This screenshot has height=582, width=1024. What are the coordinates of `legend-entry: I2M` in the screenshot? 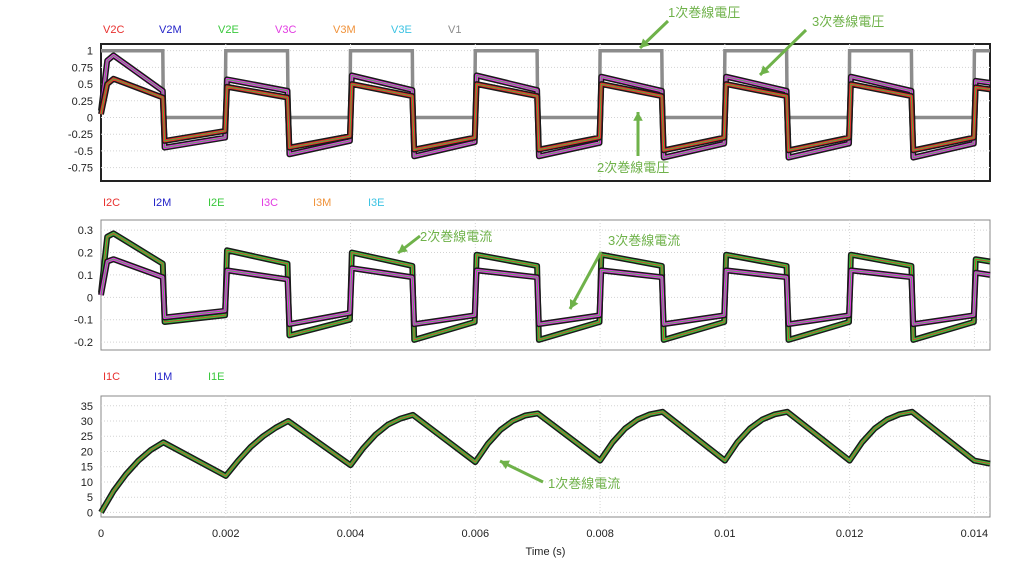 It's located at (162, 203).